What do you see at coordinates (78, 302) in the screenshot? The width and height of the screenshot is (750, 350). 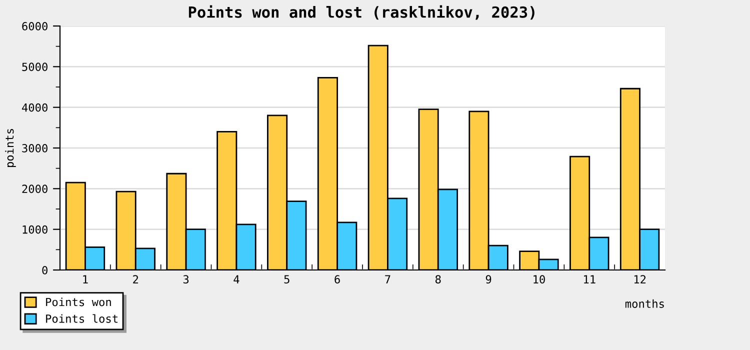 I see `legend-label: Points won` at bounding box center [78, 302].